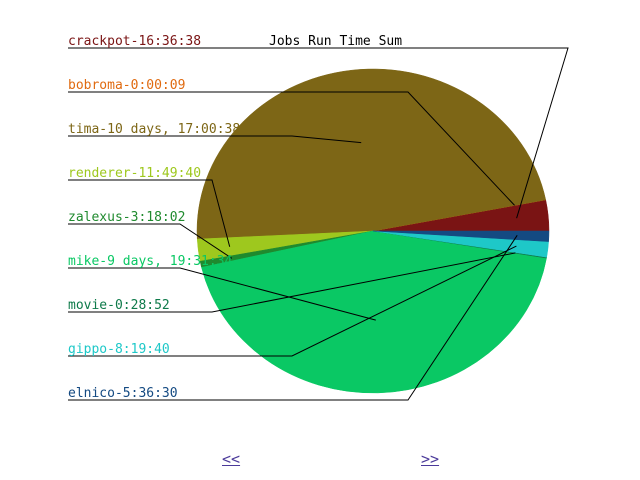 Image resolution: width=640 pixels, height=480 pixels. I want to click on legend-label-movie: movie-0:28:52, so click(119, 305).